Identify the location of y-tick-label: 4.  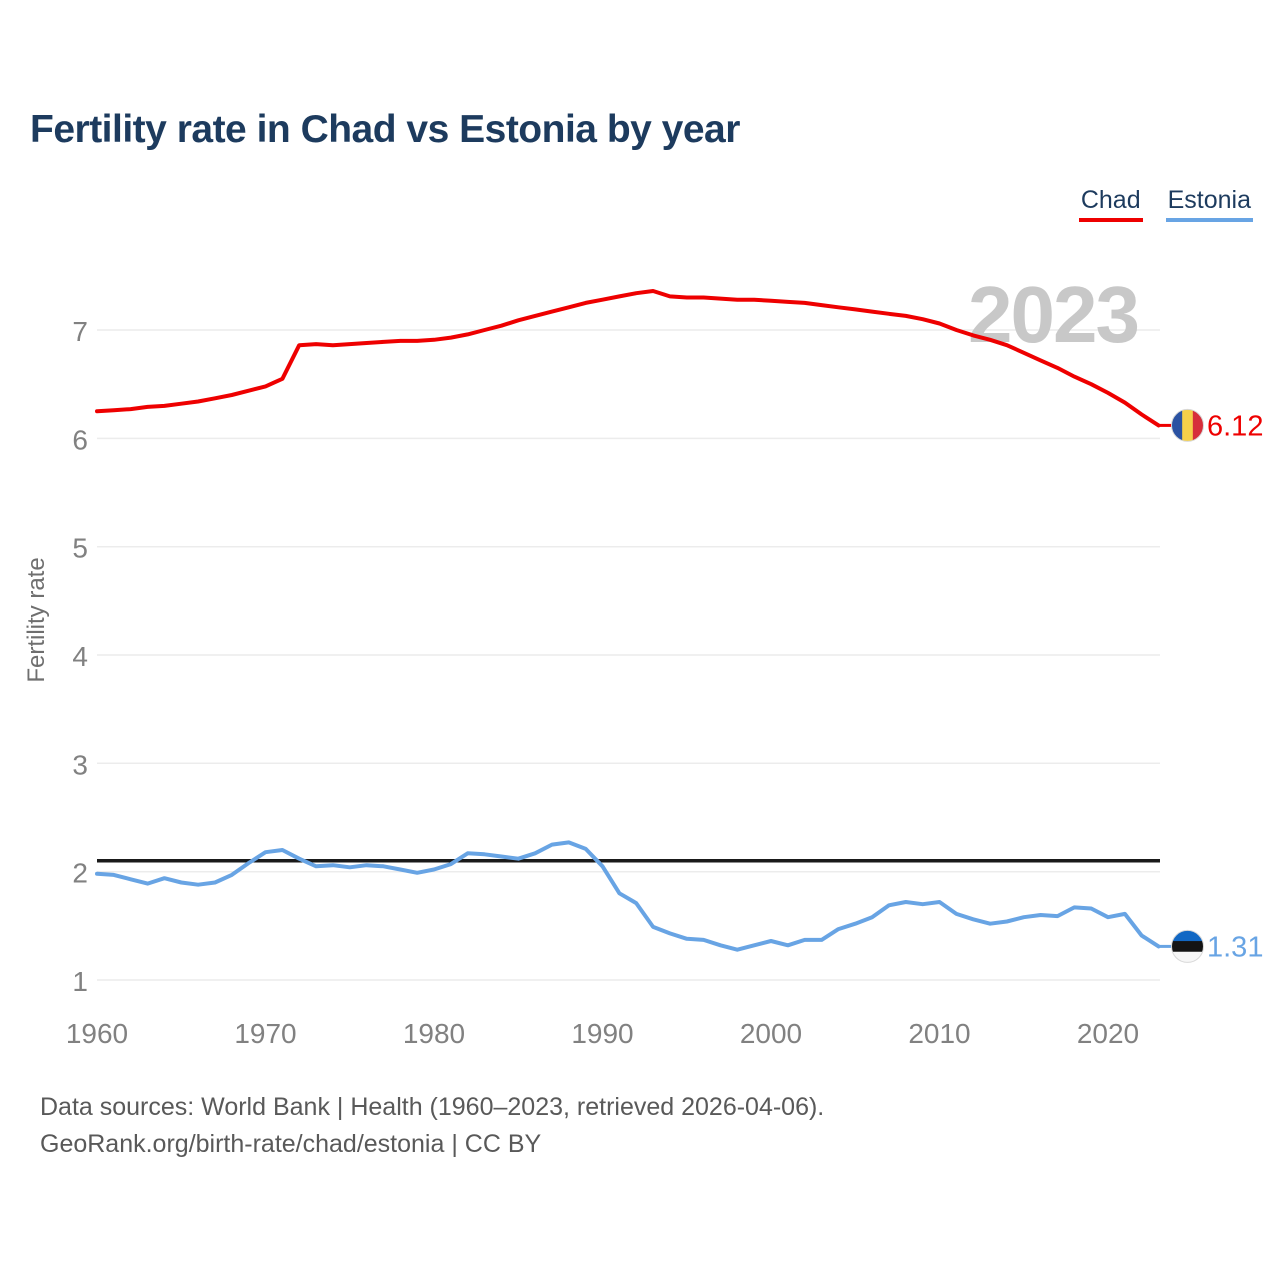
(80, 656).